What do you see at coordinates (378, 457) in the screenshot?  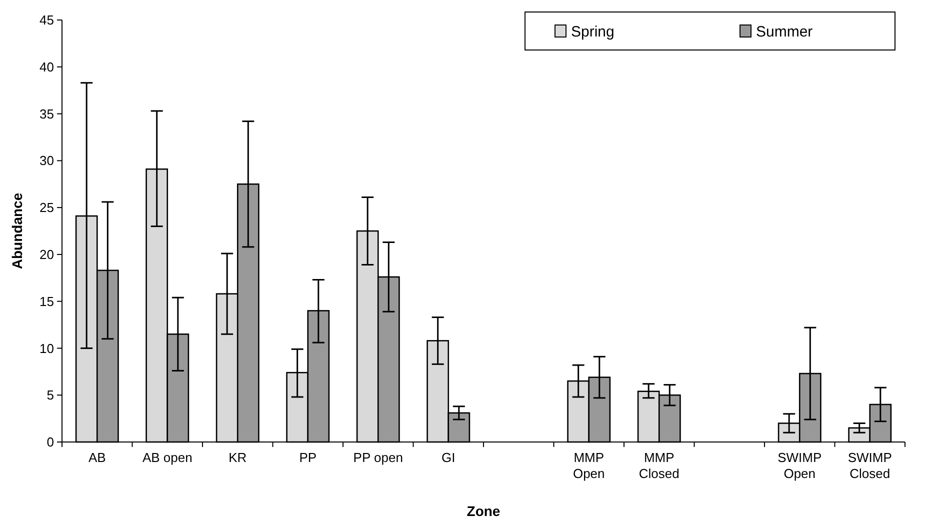 I see `x-tick-label: PP open` at bounding box center [378, 457].